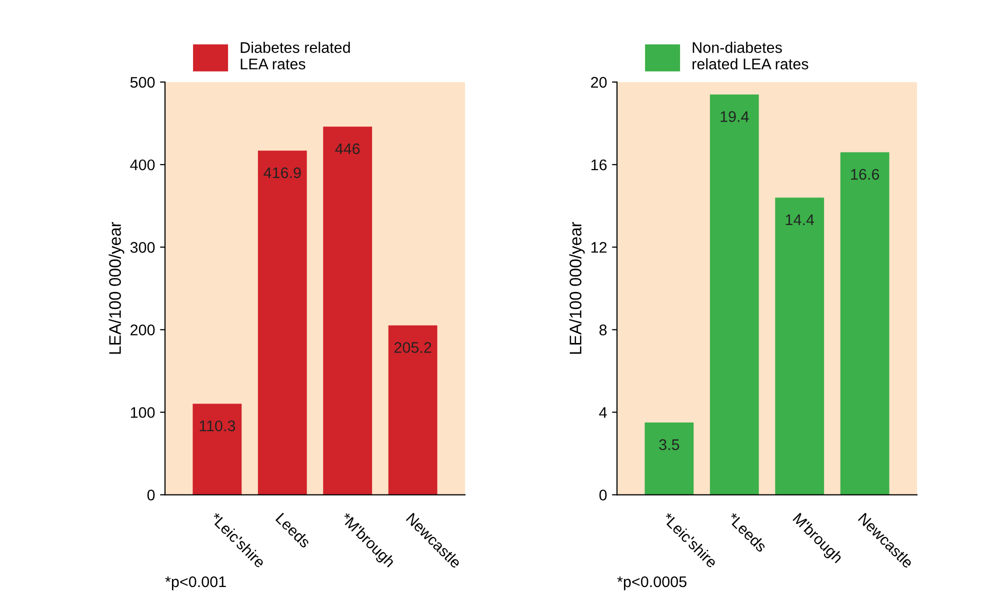  I want to click on data-label: 205.2, so click(413, 347).